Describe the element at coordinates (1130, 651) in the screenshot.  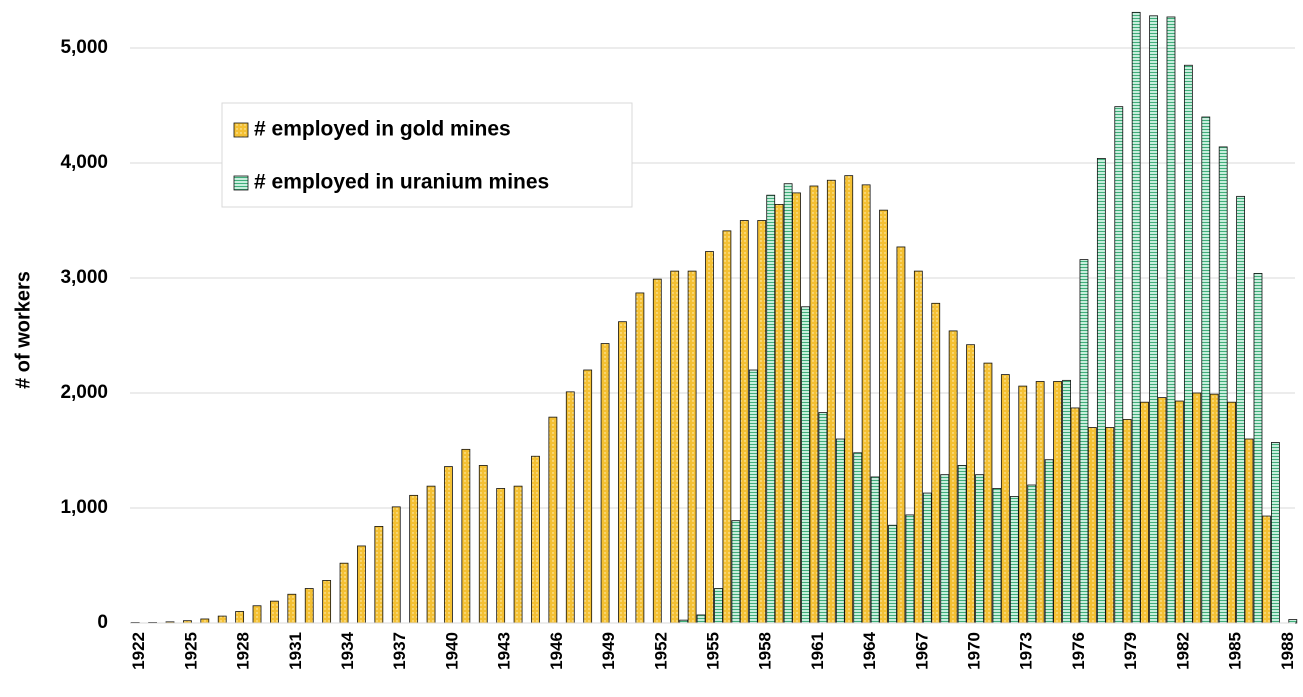
I see `x-tick-label: 1979` at that location.